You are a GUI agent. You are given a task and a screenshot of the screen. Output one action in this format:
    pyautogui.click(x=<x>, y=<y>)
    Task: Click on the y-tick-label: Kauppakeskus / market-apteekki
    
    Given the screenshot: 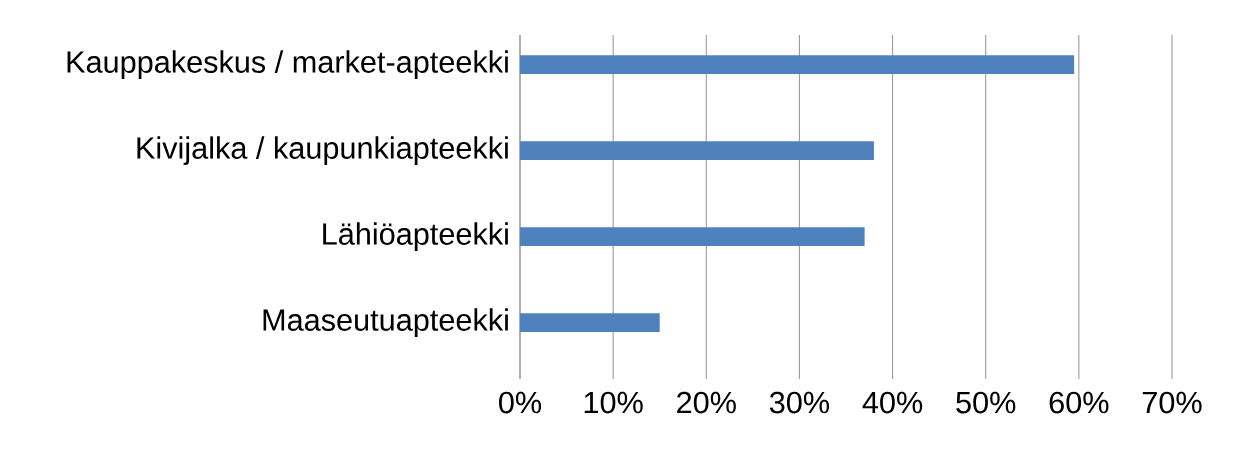 What is the action you would take?
    pyautogui.click(x=287, y=64)
    